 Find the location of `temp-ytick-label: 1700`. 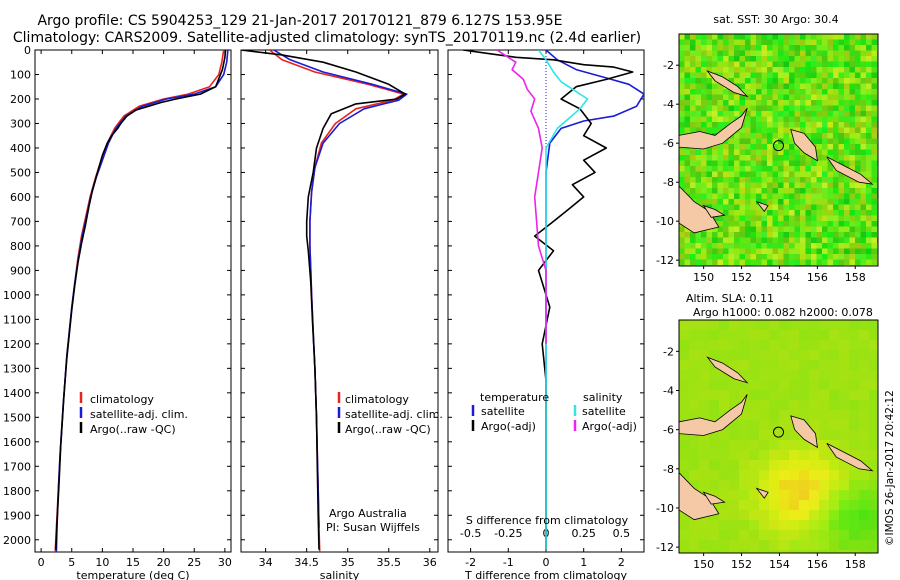

temp-ytick-label: 1700 is located at coordinates (17, 466).